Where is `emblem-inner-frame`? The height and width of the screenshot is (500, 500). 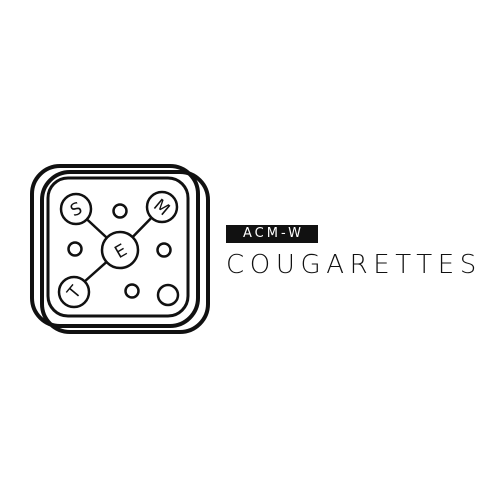
emblem-inner-frame is located at coordinates (118, 247).